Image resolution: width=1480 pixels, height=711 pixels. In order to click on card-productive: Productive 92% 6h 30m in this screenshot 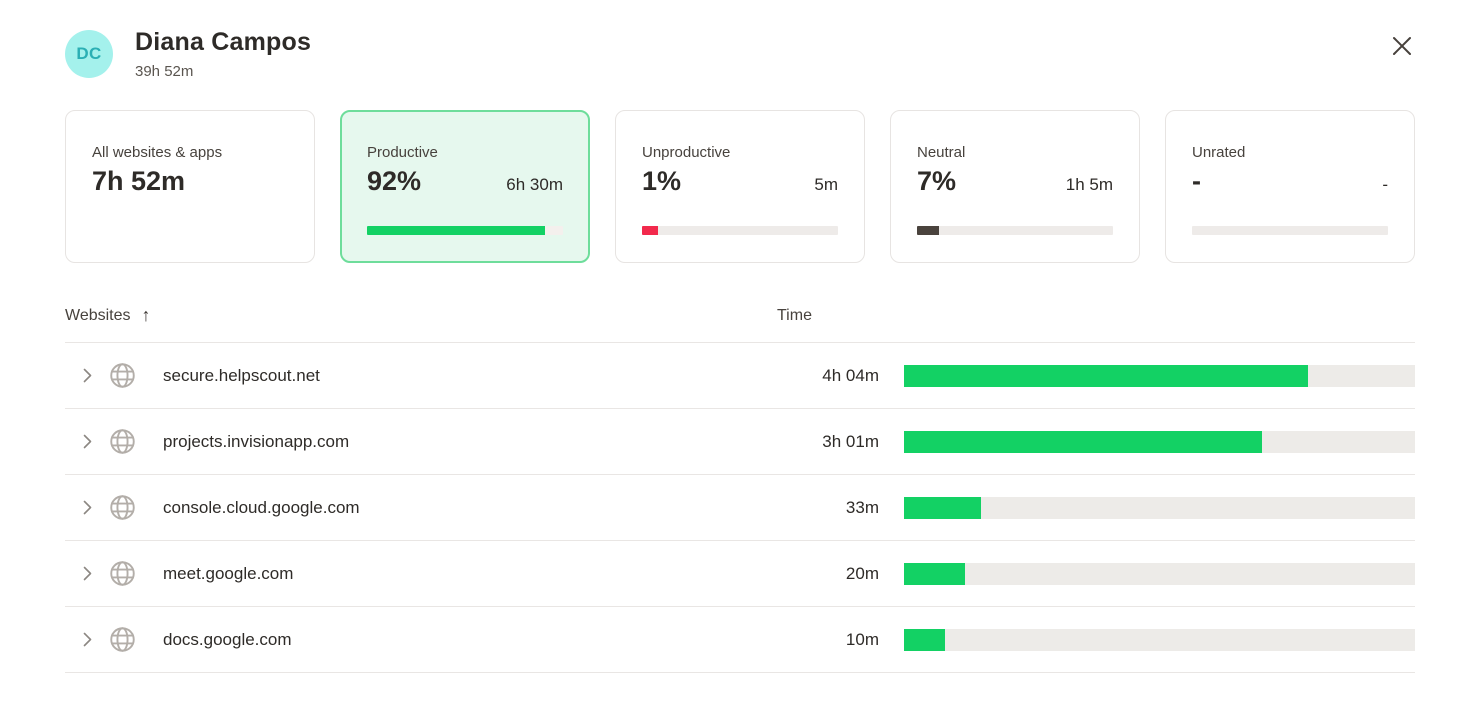, I will do `click(465, 186)`.